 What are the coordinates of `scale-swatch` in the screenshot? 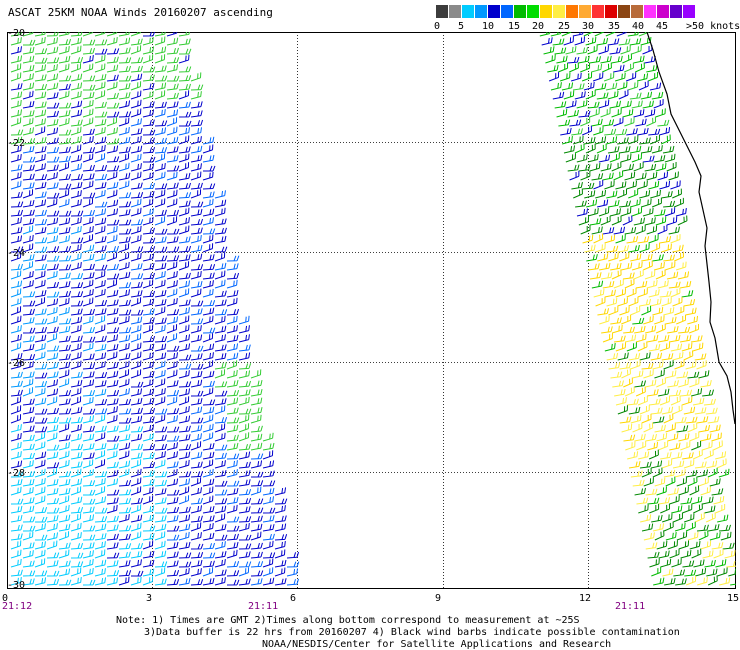 It's located at (533, 11).